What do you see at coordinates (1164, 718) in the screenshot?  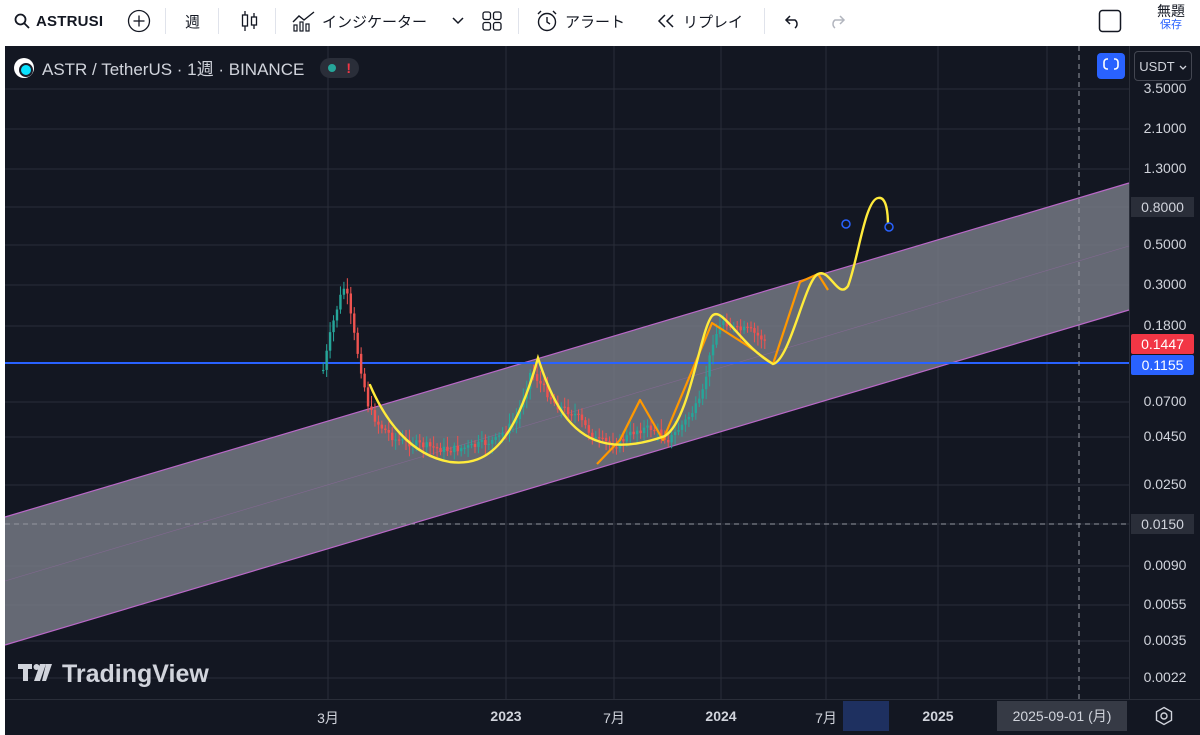 I see `chart-settings-button` at bounding box center [1164, 718].